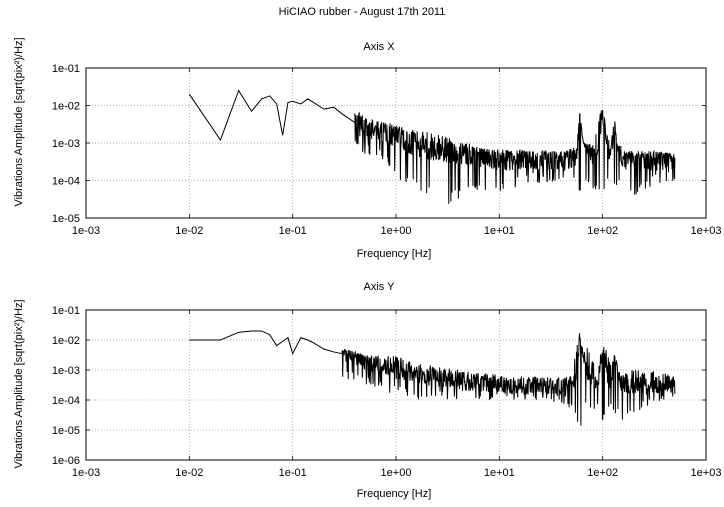  What do you see at coordinates (66, 461) in the screenshot?
I see `y-tick-label: 1e-06` at bounding box center [66, 461].